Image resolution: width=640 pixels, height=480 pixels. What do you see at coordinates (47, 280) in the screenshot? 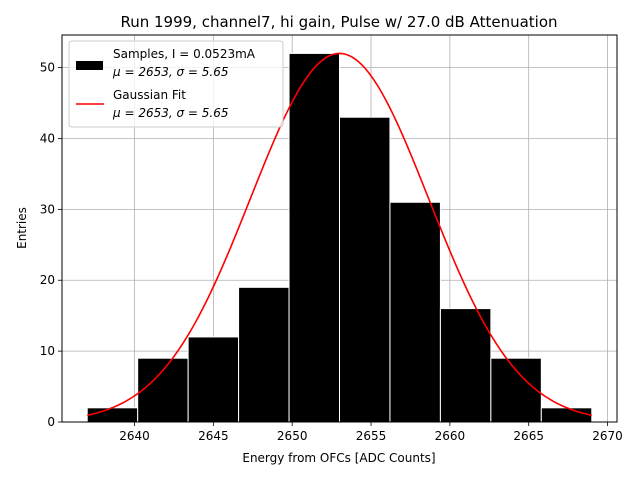
I see `y-tick-label-2: 20` at bounding box center [47, 280].